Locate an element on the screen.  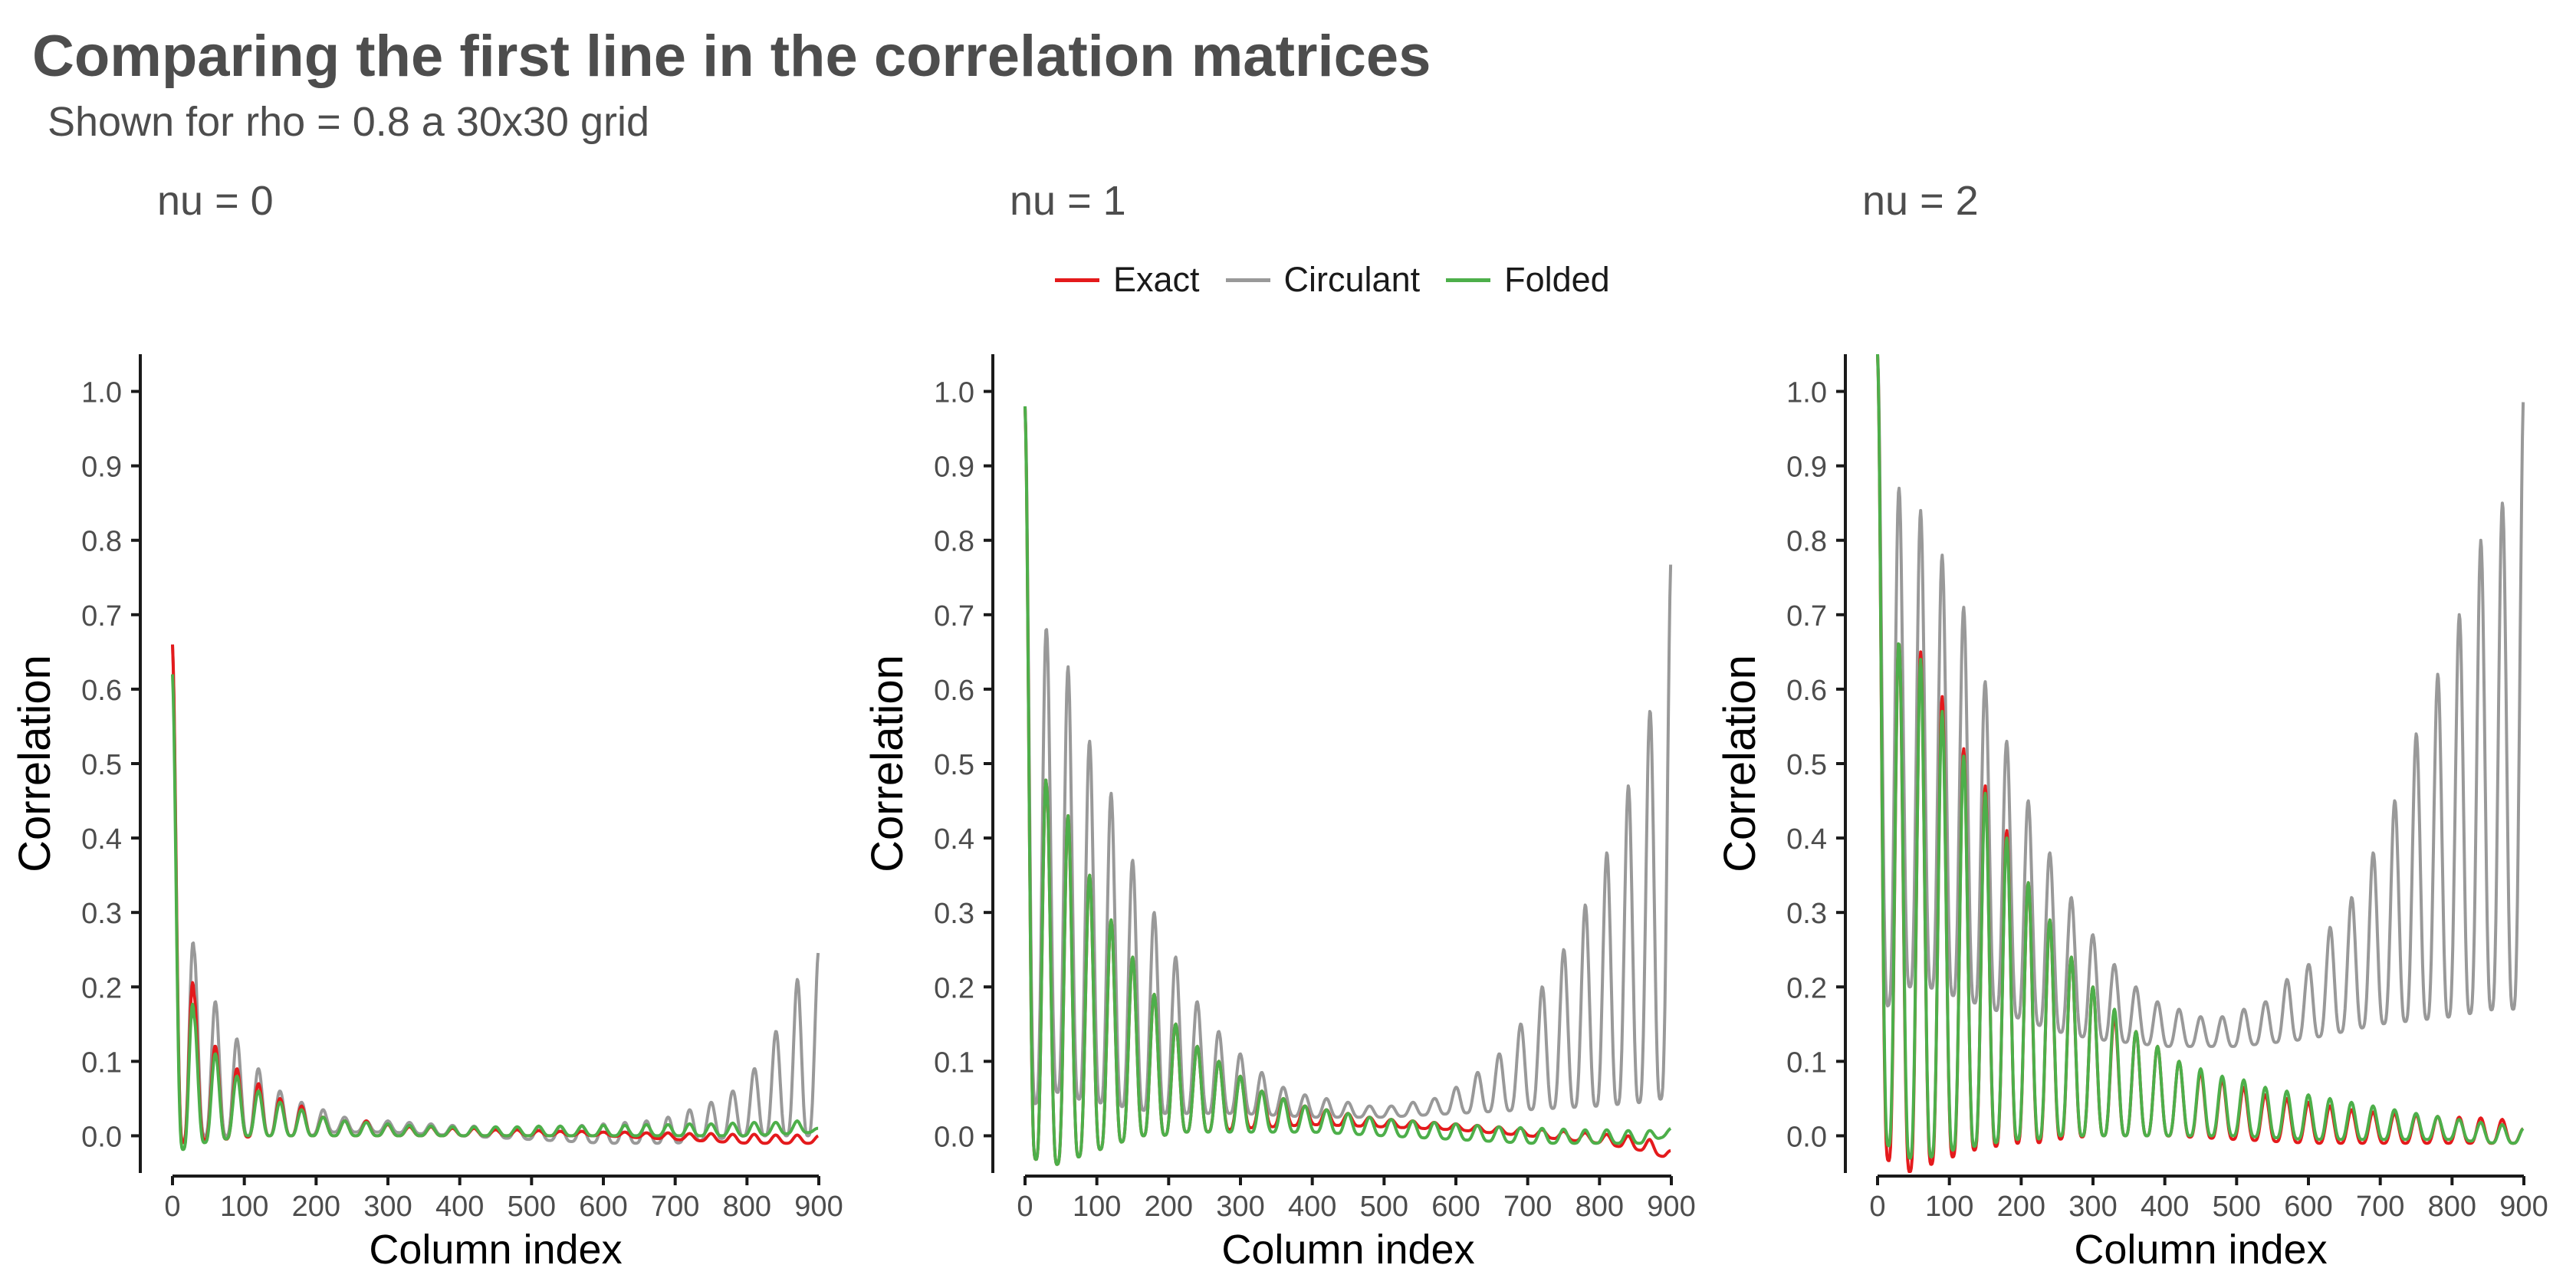
panel-title: nu = 0 is located at coordinates (215, 201).